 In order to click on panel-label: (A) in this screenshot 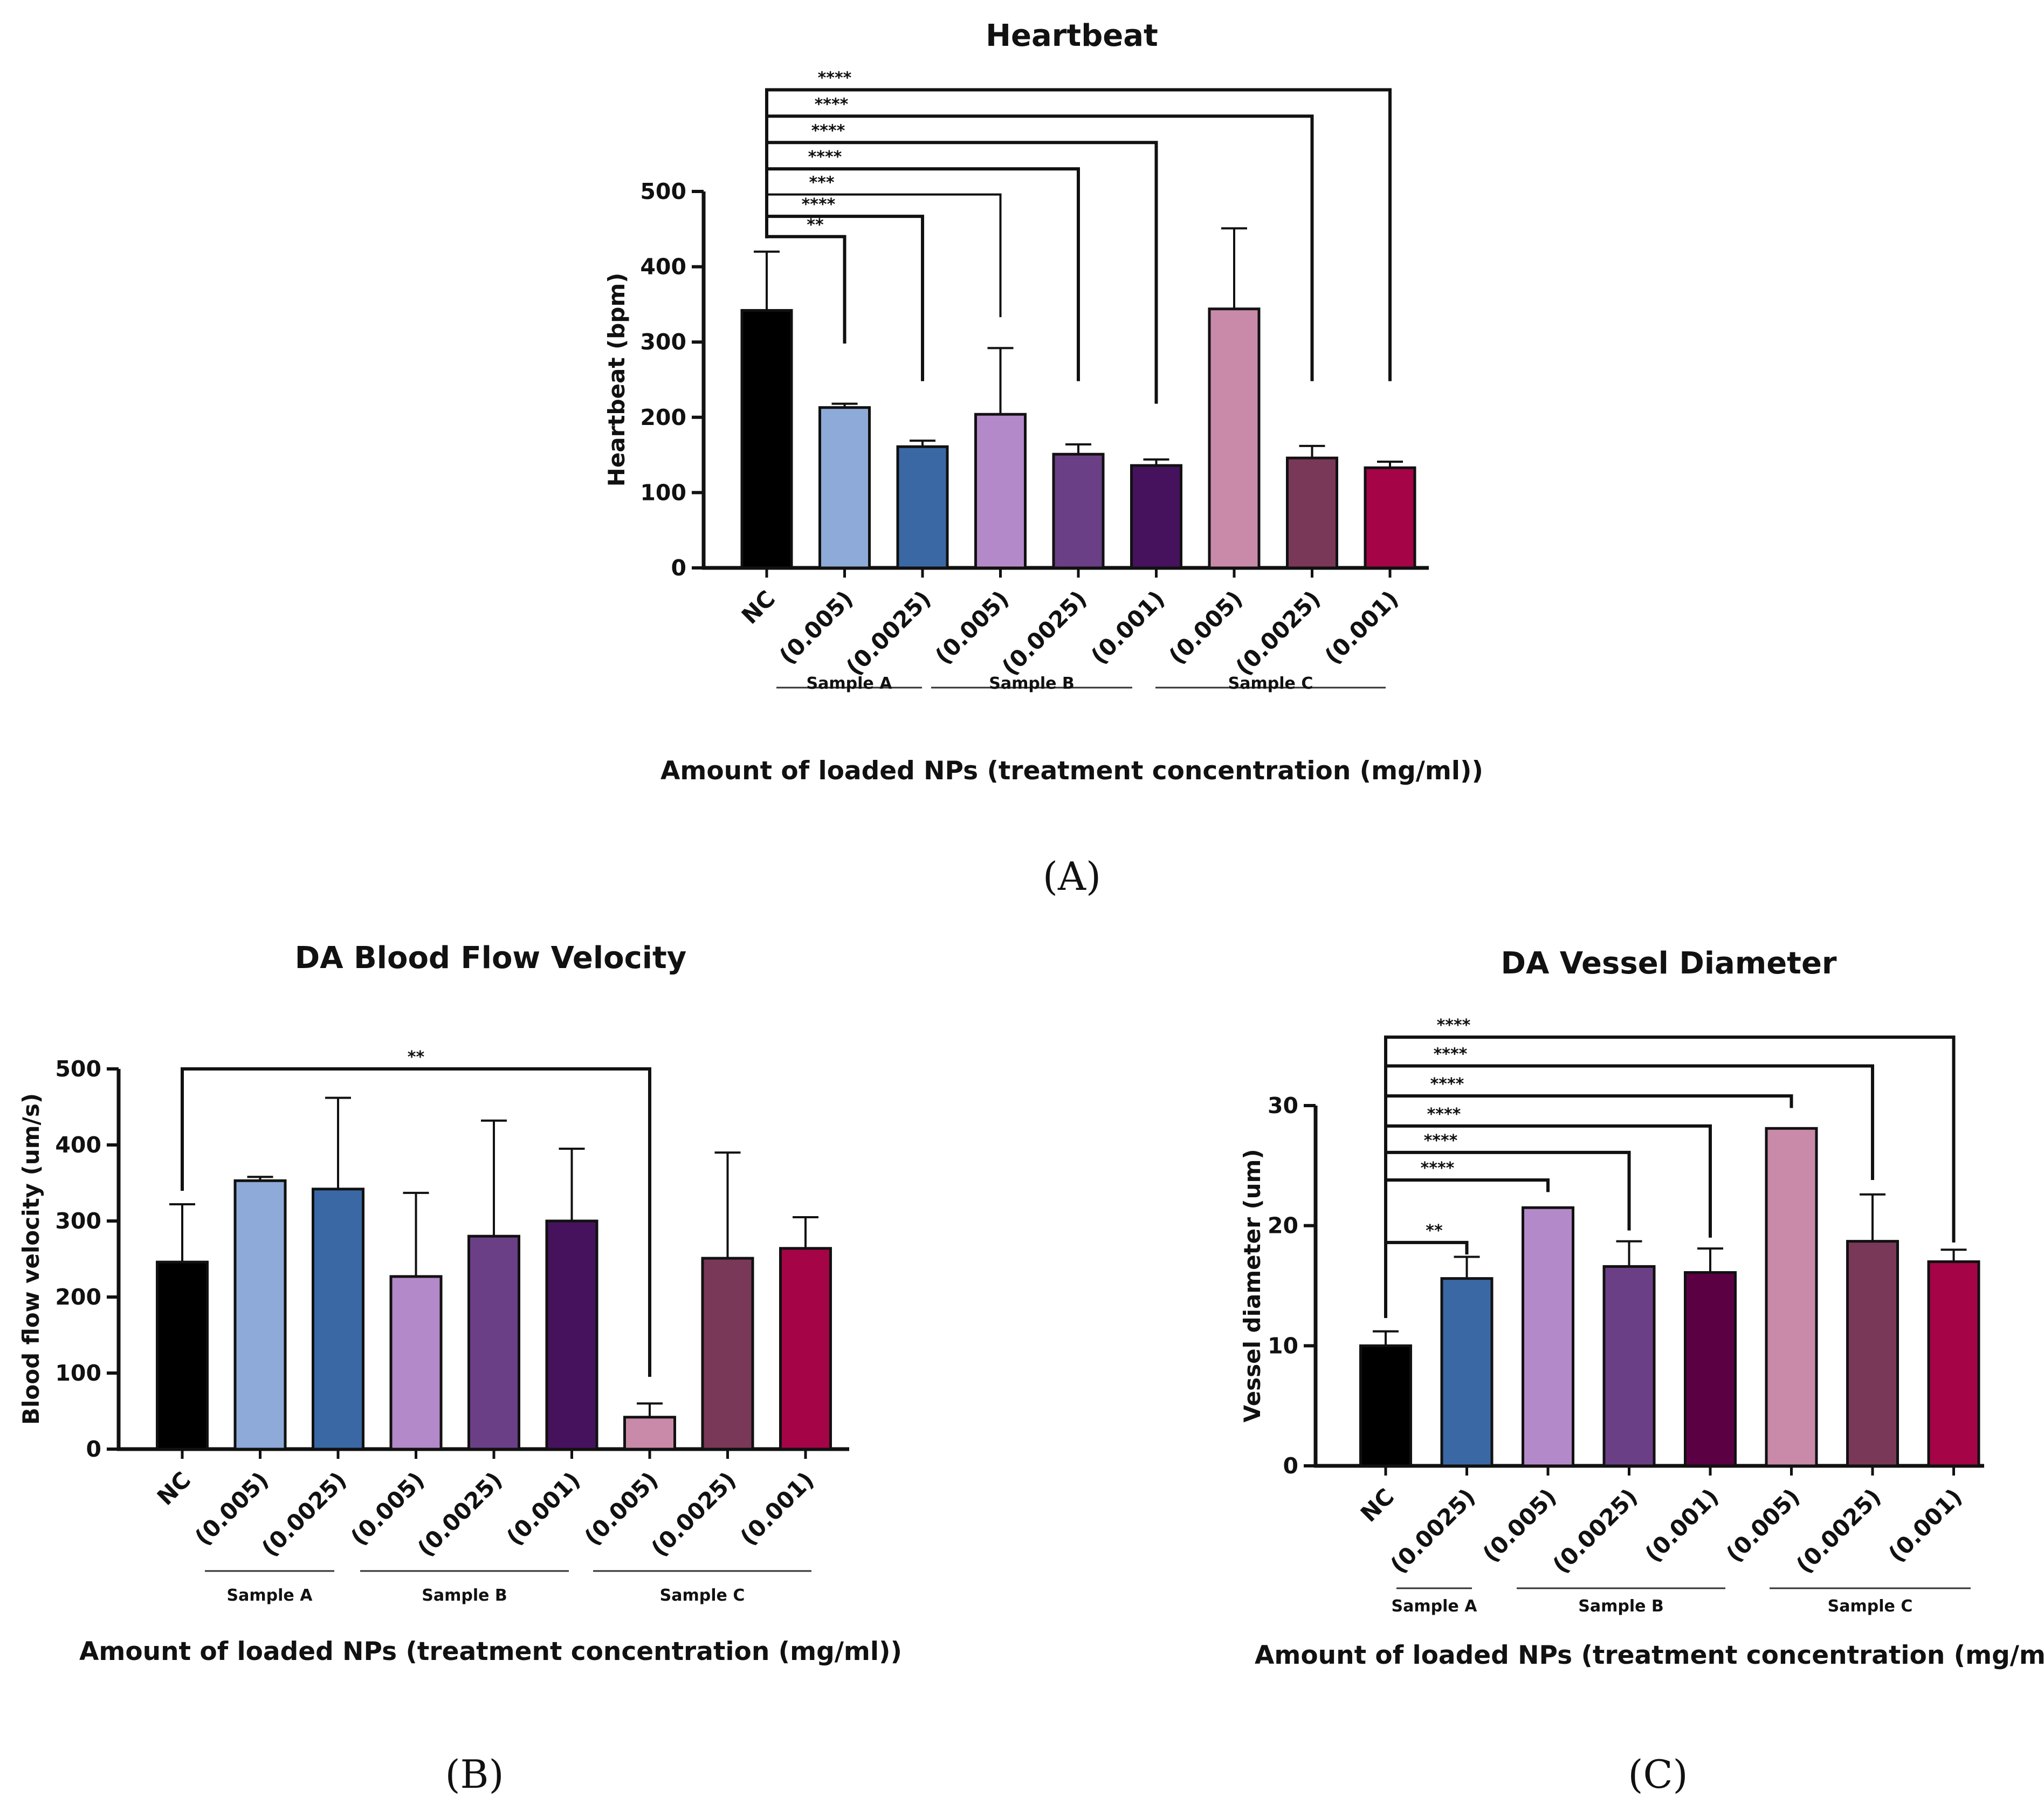, I will do `click(1072, 876)`.